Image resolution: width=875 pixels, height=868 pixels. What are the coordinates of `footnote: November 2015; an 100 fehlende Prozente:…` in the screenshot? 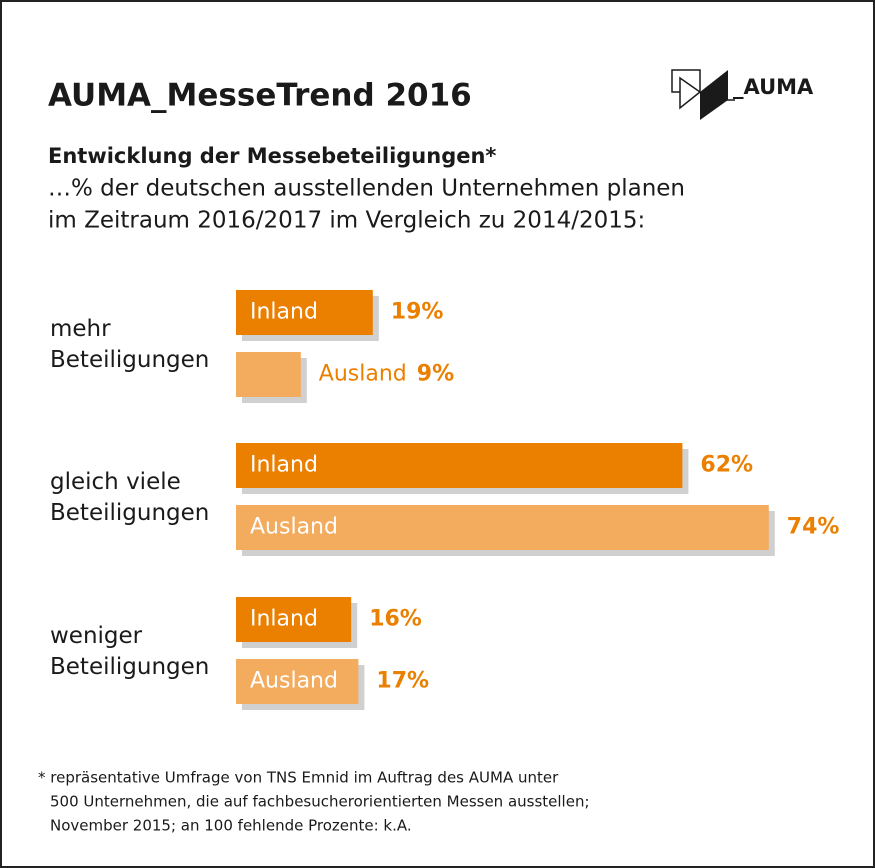 It's located at (231, 826).